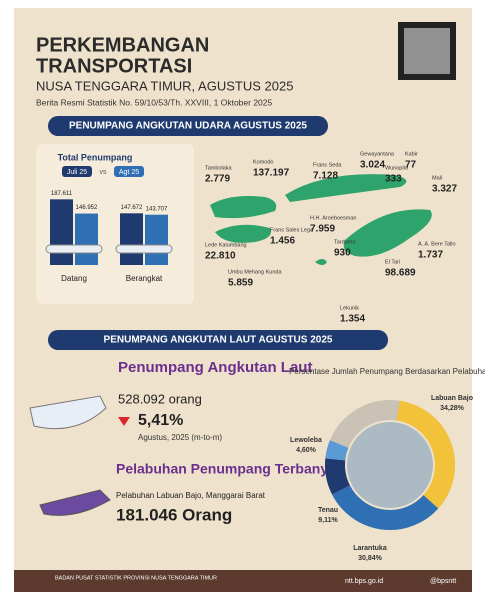 This screenshot has height=605, width=485. Describe the element at coordinates (160, 420) in the screenshot. I see `sea-change: 5,41%` at that location.